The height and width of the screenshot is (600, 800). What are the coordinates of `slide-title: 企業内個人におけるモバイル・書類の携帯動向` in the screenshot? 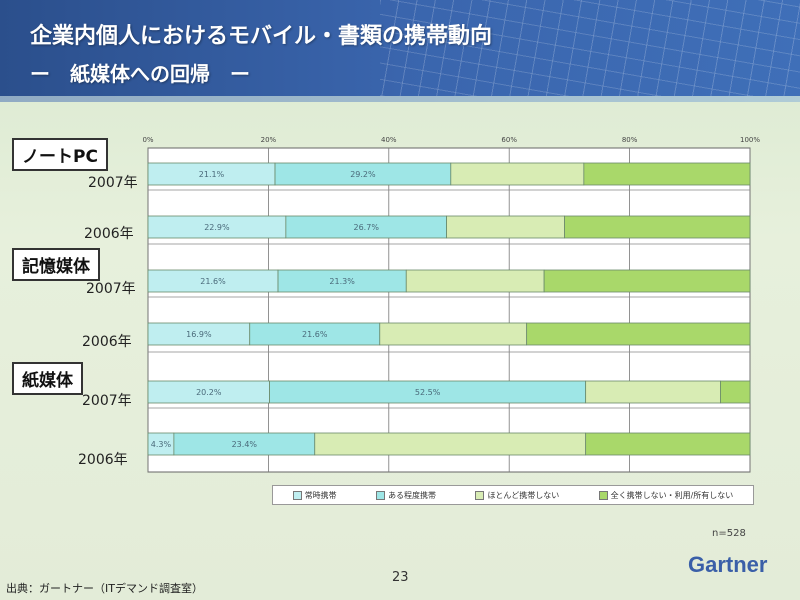 It's located at (261, 36).